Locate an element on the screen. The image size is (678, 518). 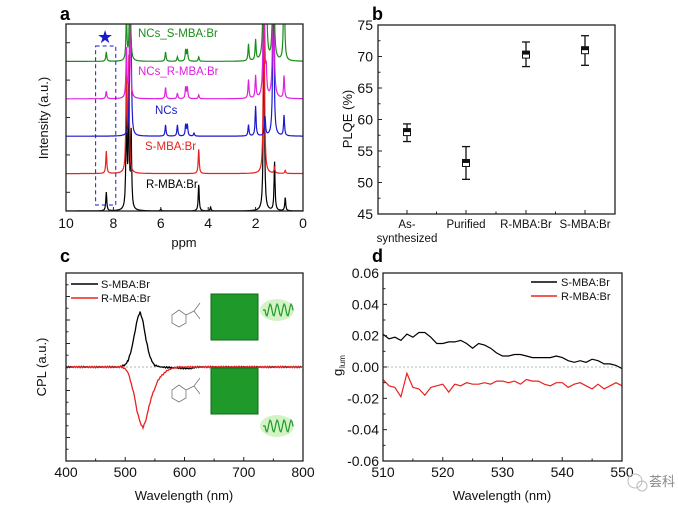
category-label: Purified is located at coordinates (466, 225).